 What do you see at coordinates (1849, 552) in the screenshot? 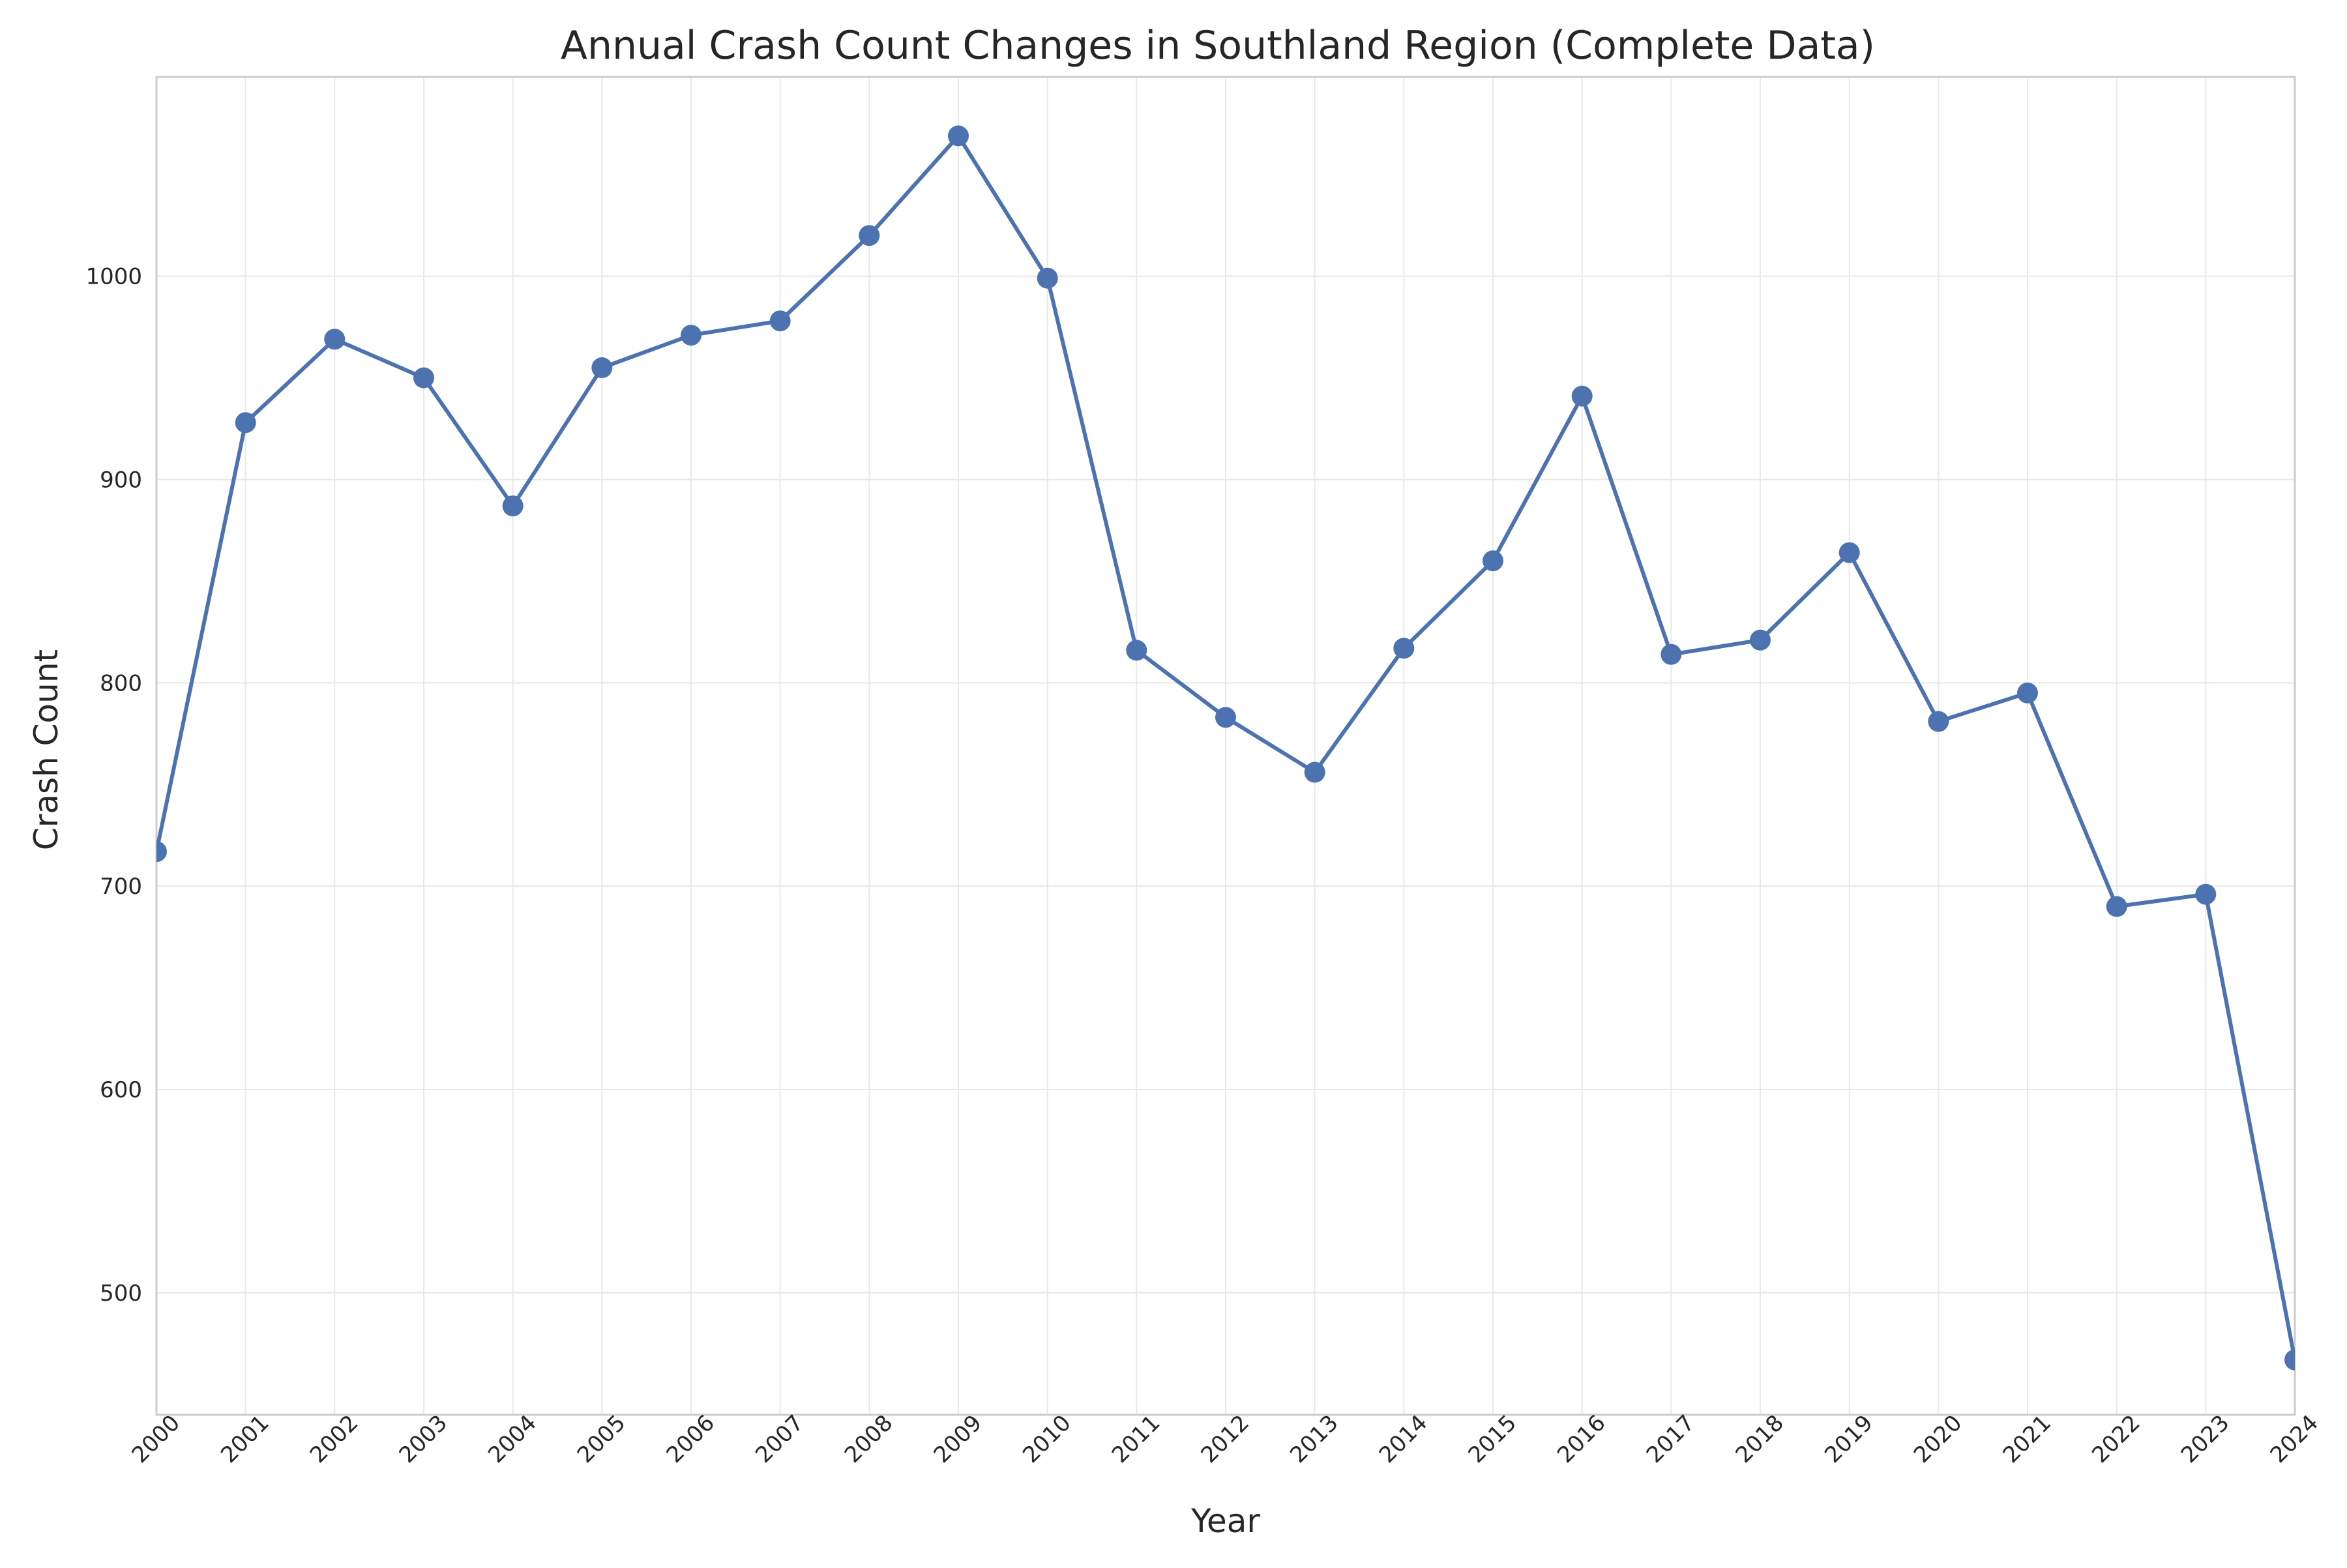
I see `data-point-2019` at bounding box center [1849, 552].